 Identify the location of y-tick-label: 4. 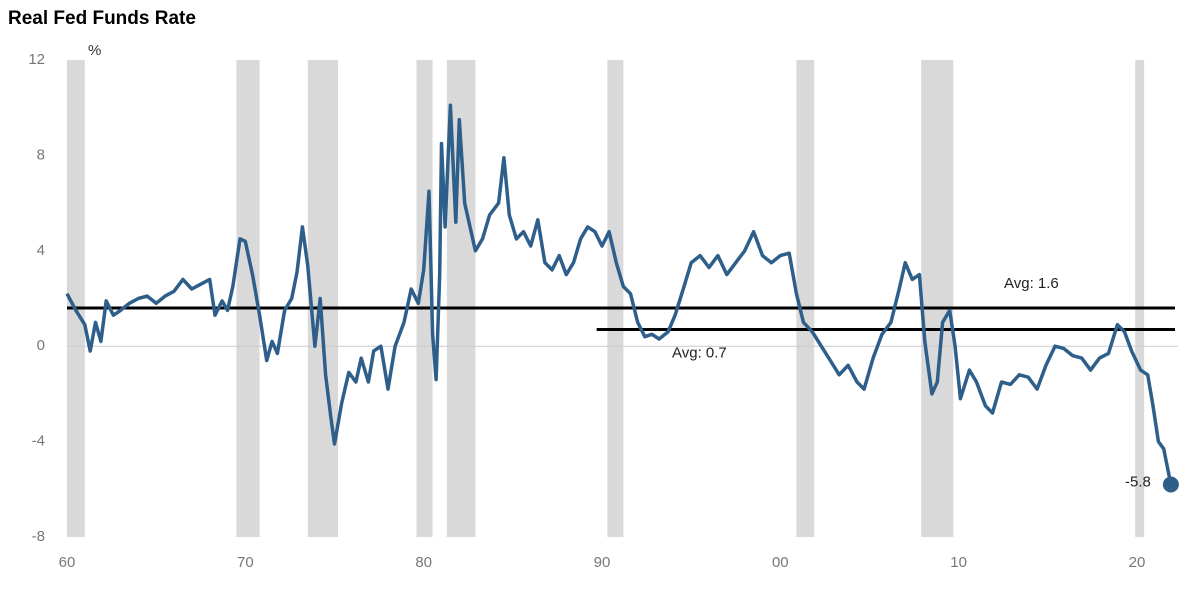
(41, 250).